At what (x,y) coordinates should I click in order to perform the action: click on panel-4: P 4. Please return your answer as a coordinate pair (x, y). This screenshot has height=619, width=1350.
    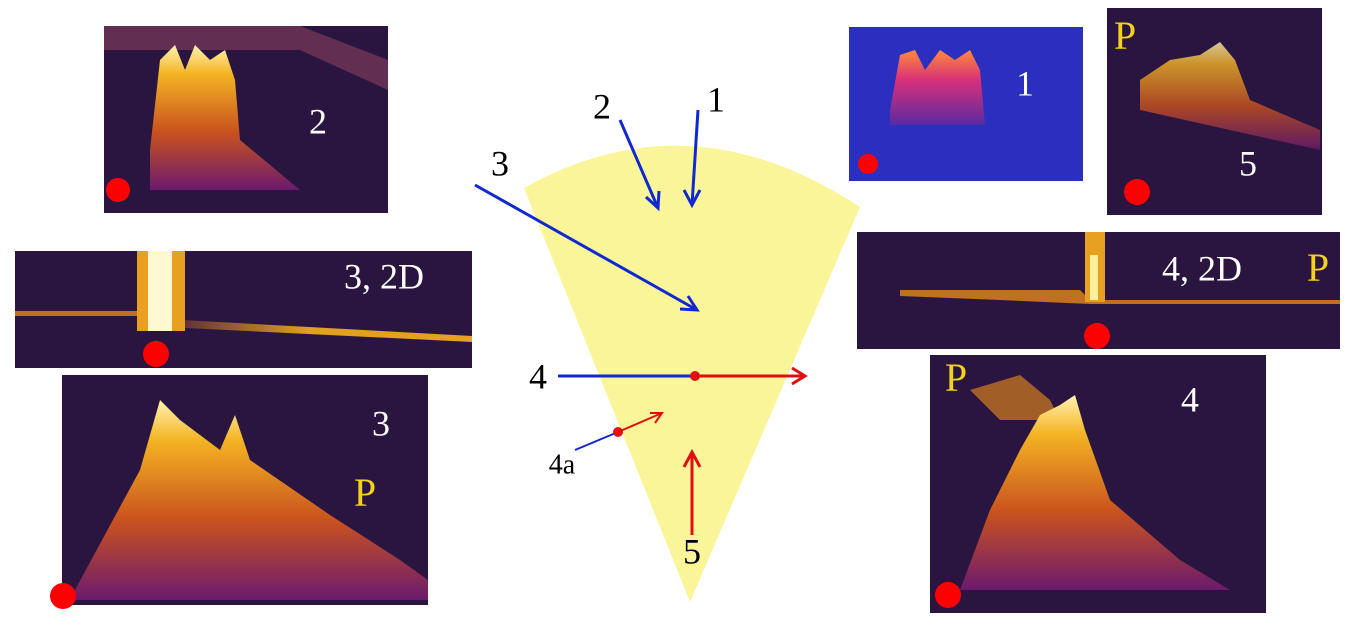
    Looking at the image, I should click on (1098, 484).